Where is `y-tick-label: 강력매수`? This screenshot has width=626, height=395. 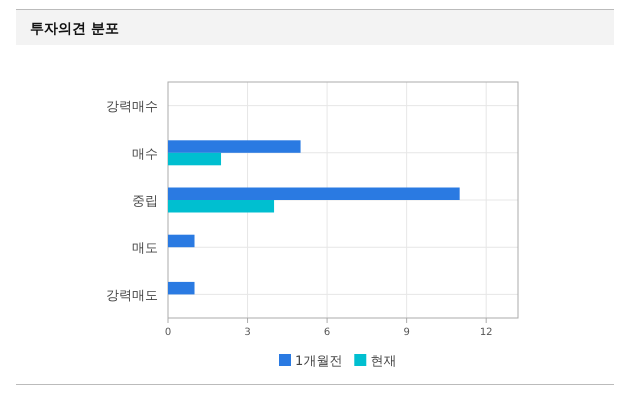 y-tick-label: 강력매수 is located at coordinates (132, 107).